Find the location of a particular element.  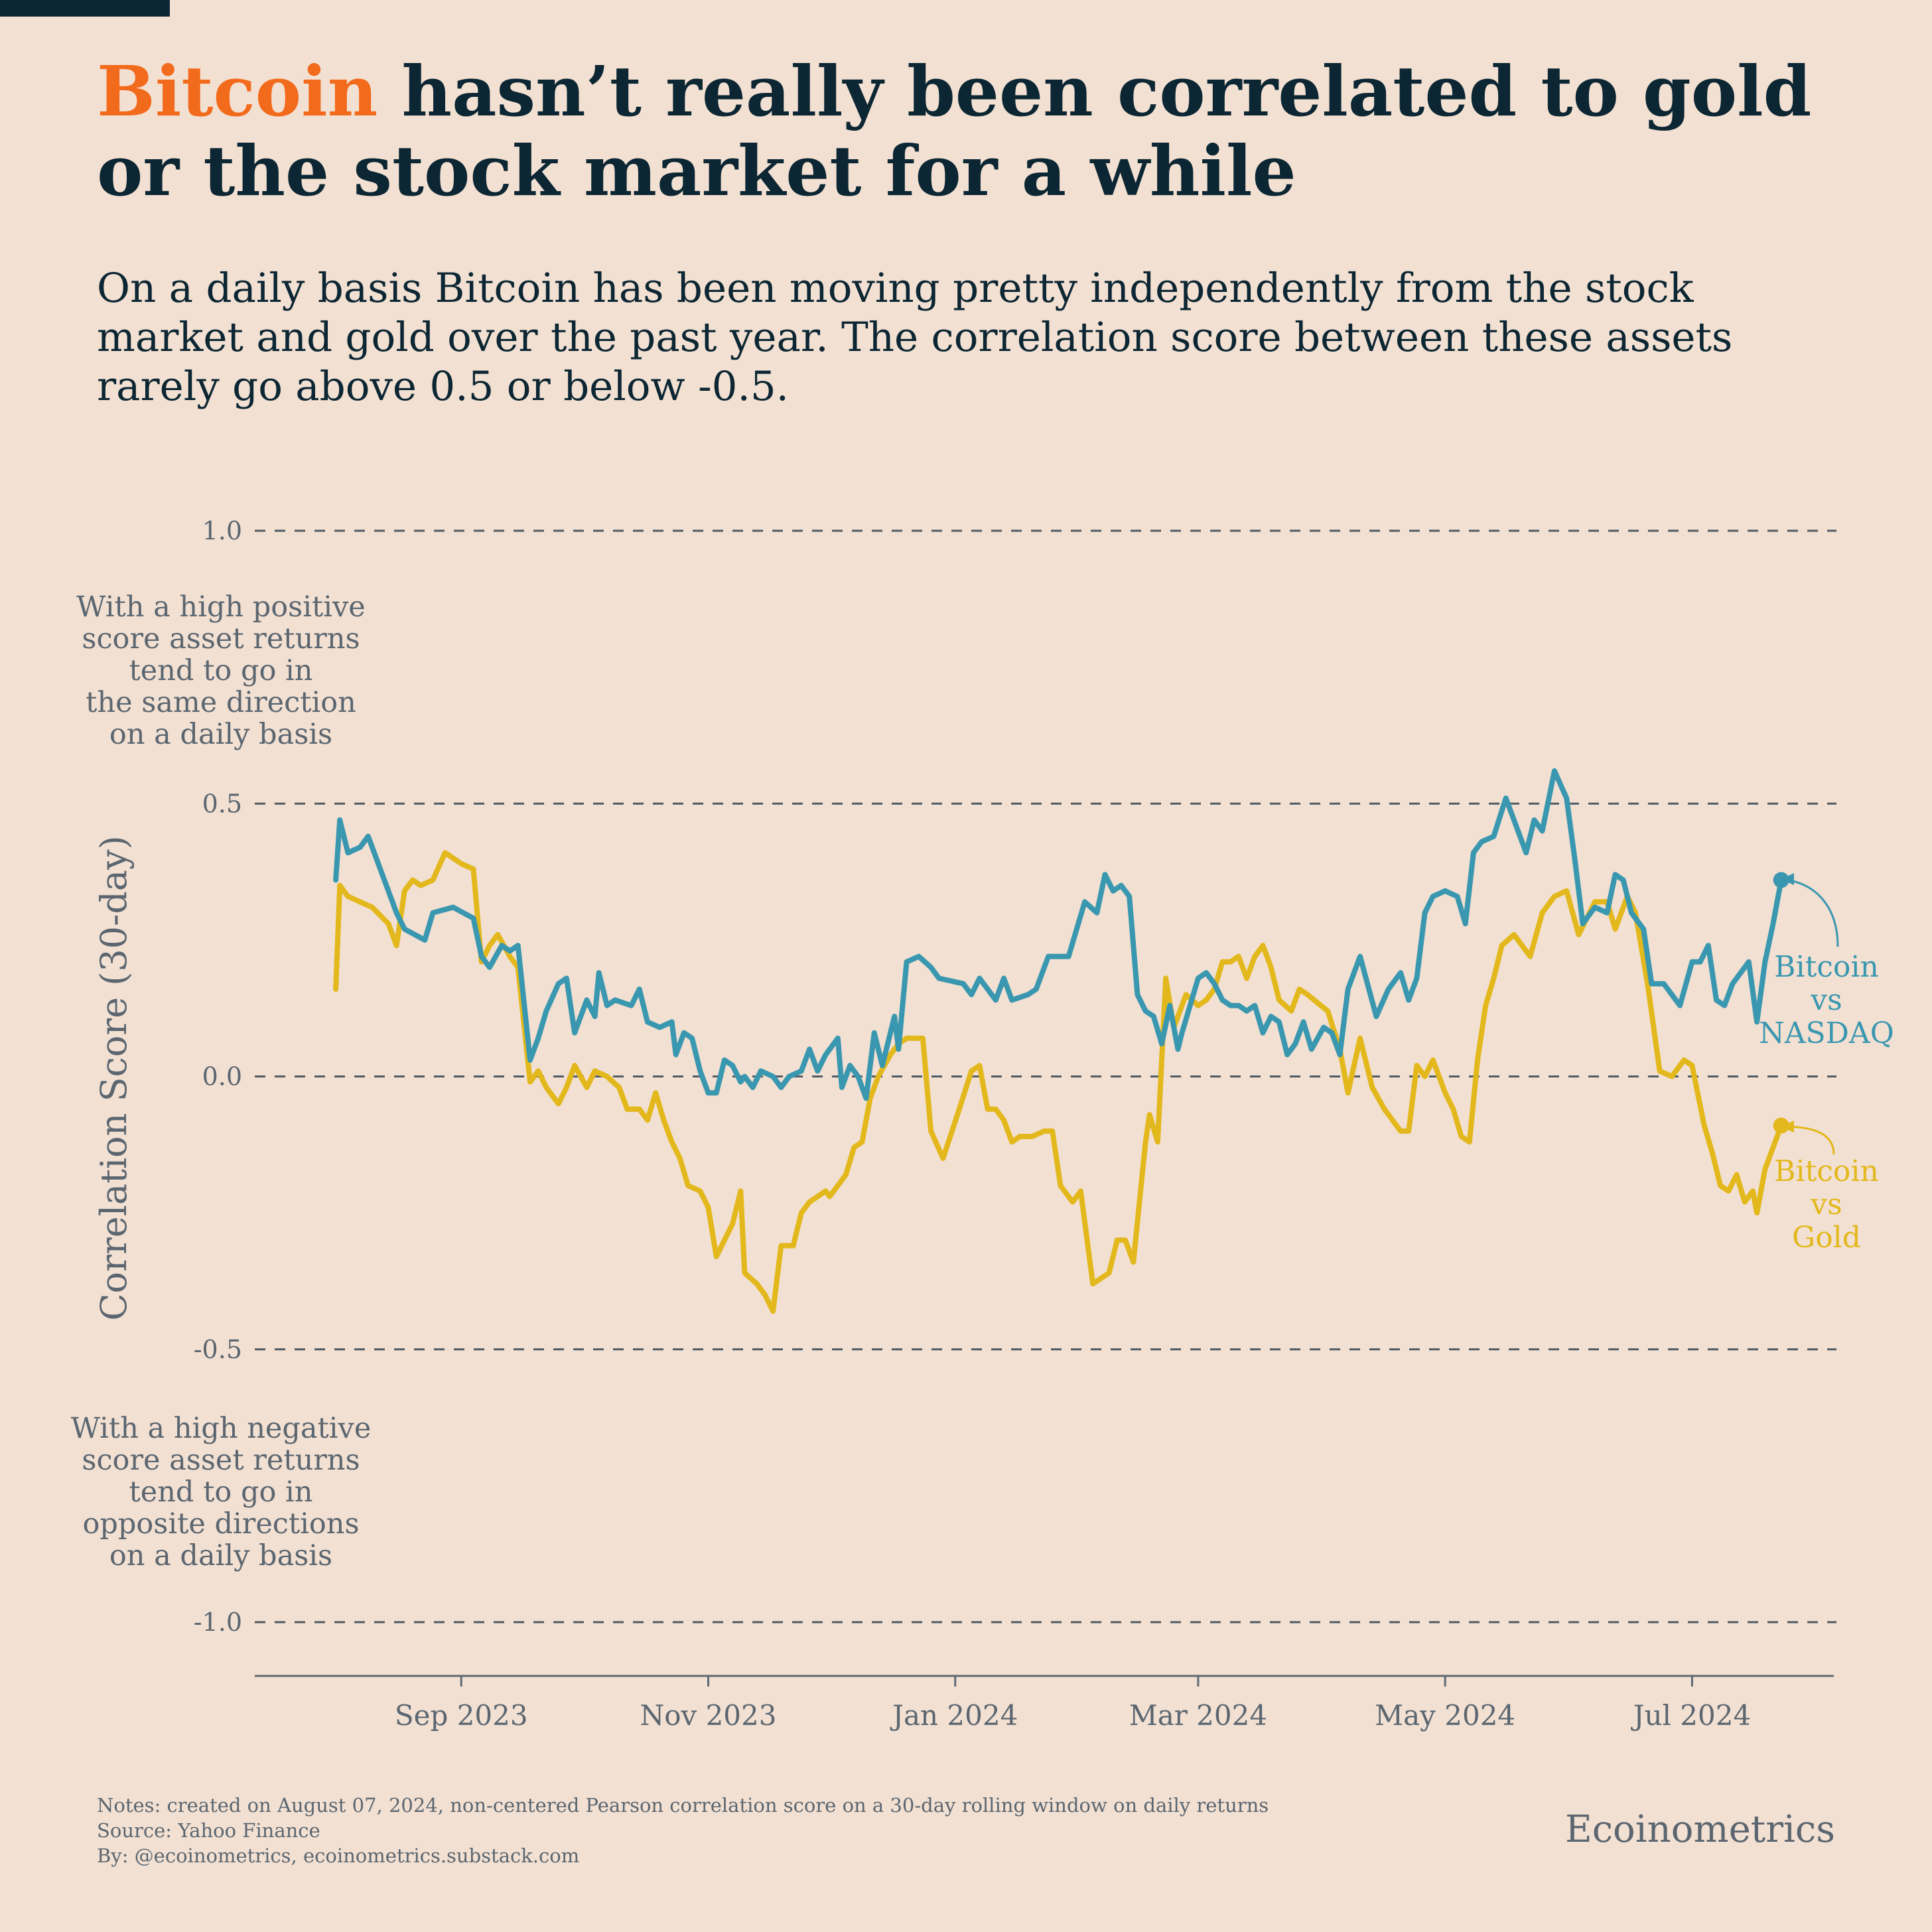

y-tick-labels: 1.0 0.5 0.0 -0.5 -1.0 is located at coordinates (218, 1076).